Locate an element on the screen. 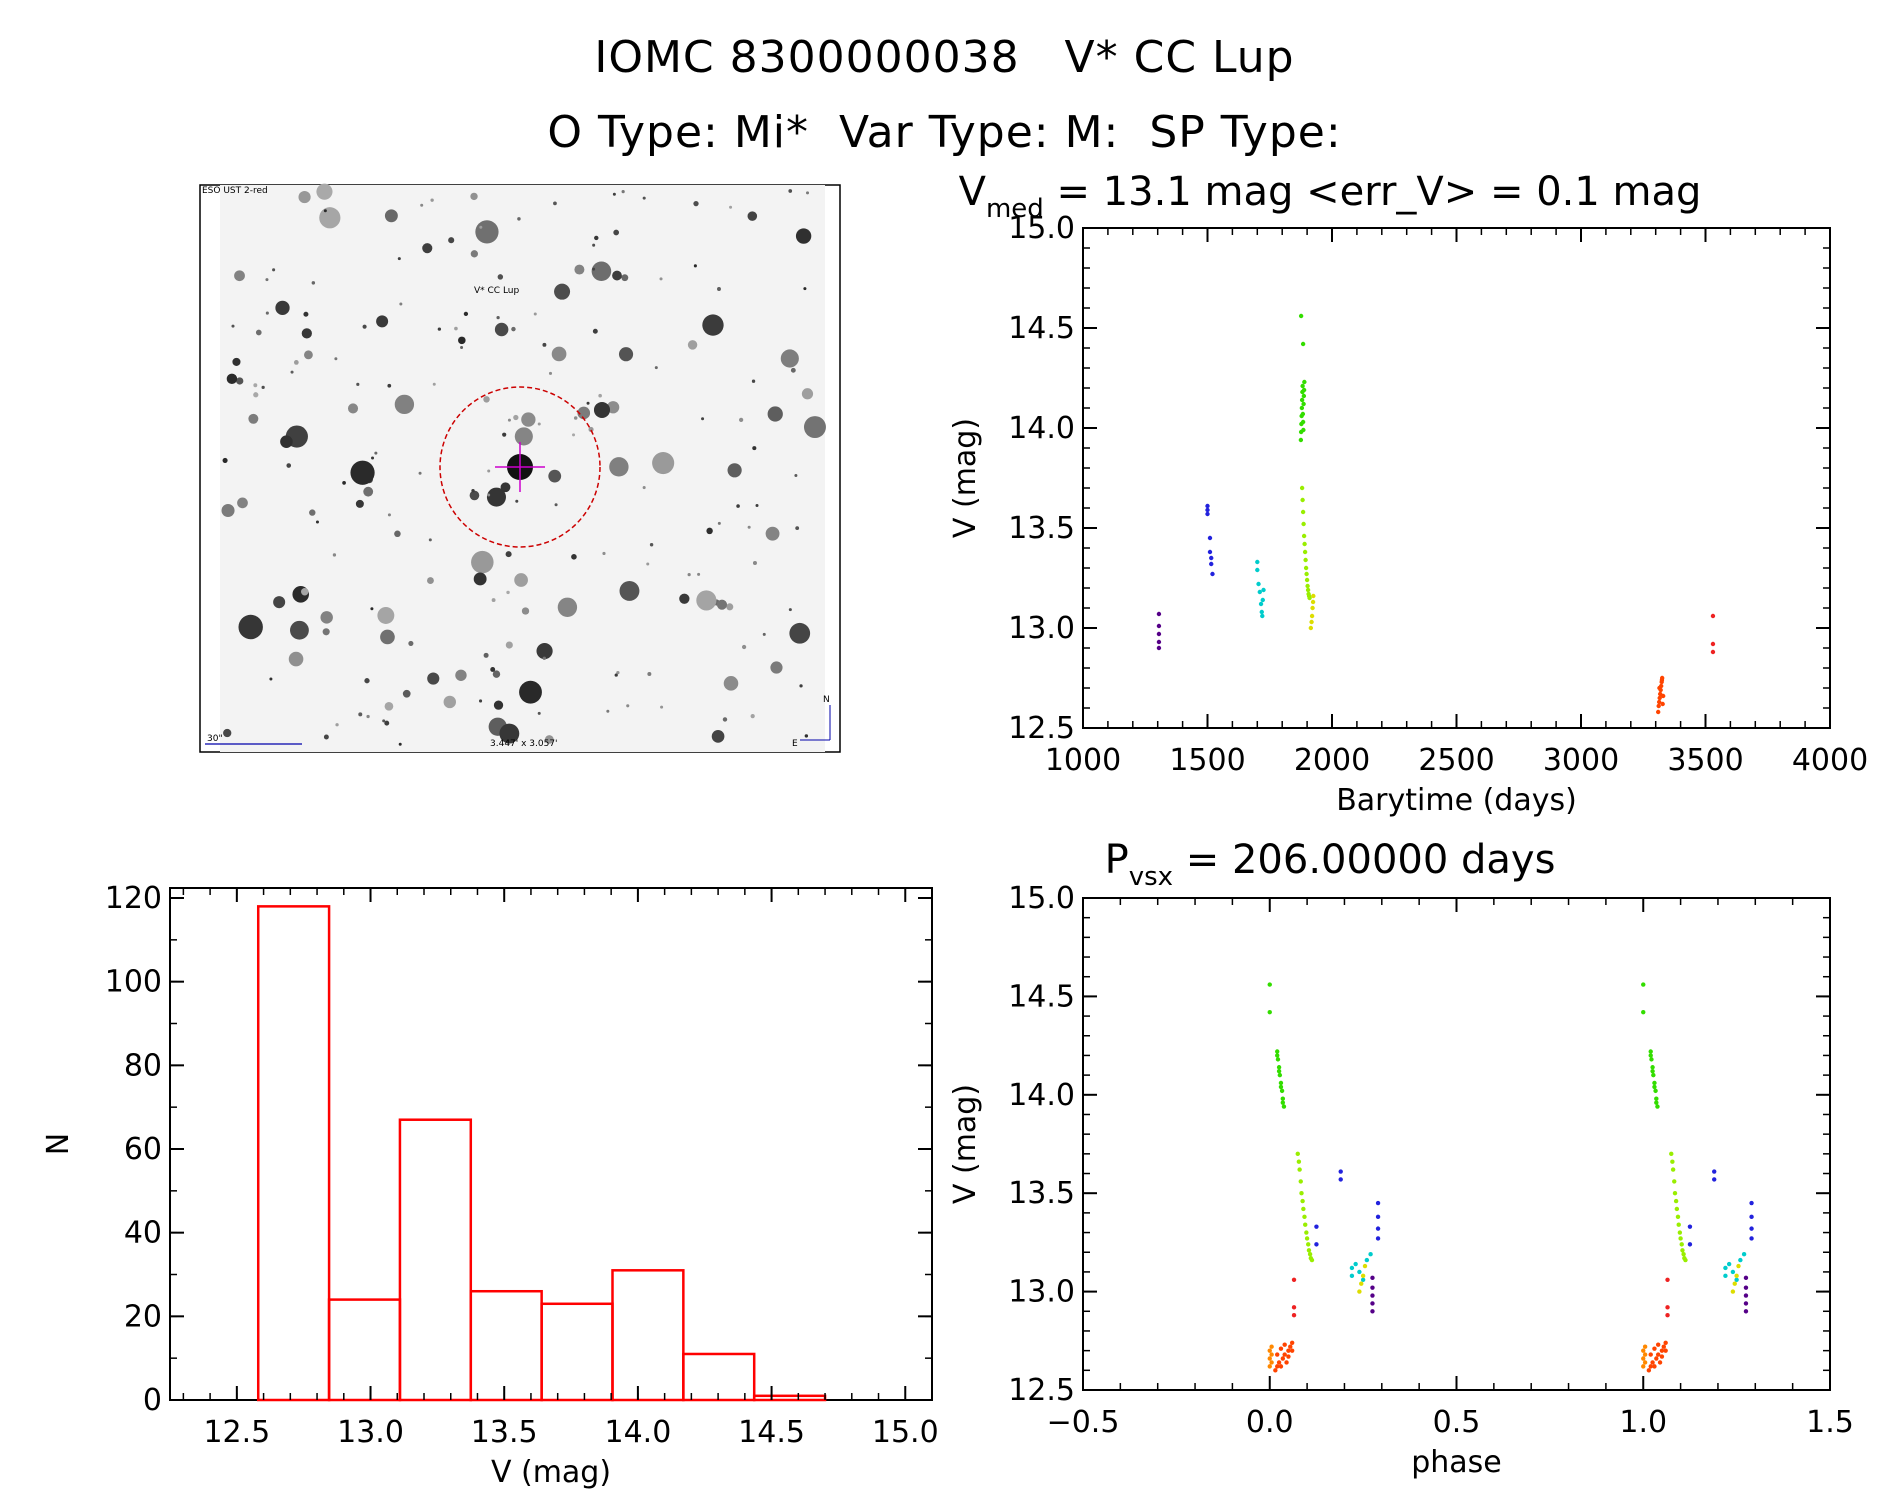 The height and width of the screenshot is (1494, 1889). x-tick-label: 1.0 is located at coordinates (1643, 1422).